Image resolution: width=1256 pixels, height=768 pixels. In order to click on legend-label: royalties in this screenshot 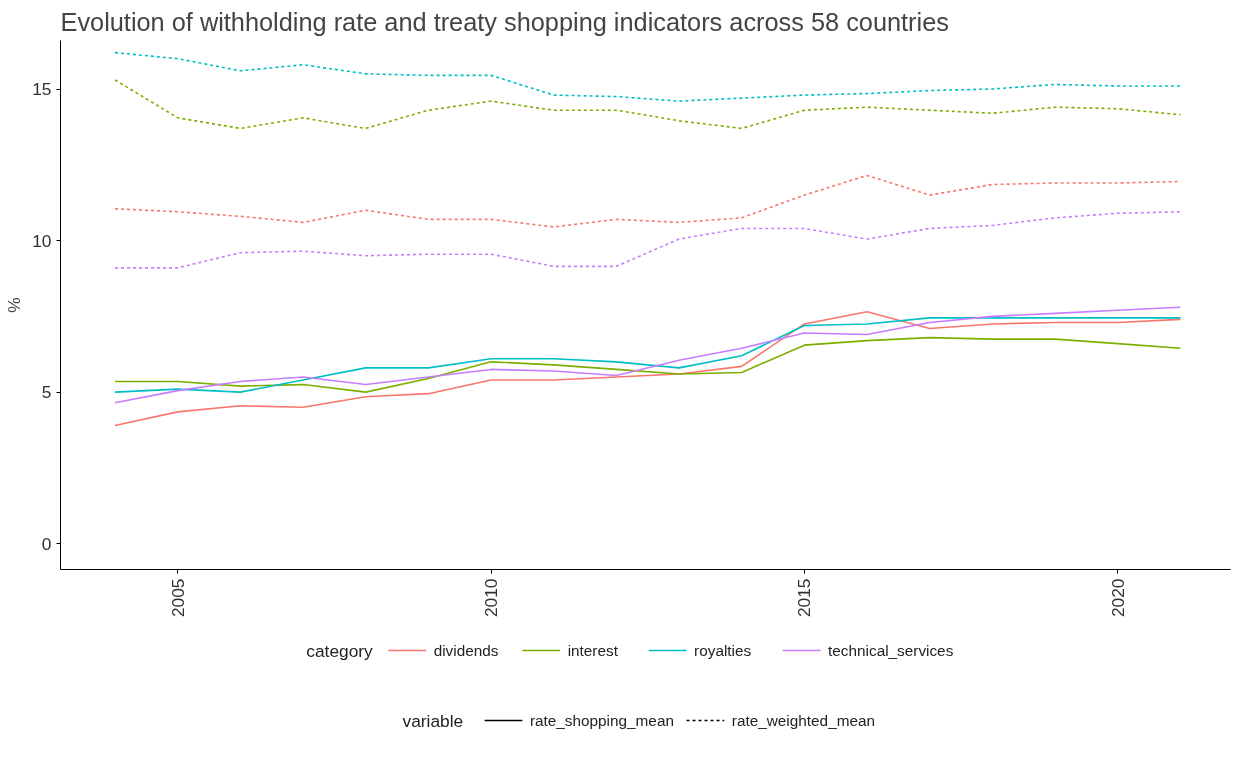, I will do `click(723, 650)`.